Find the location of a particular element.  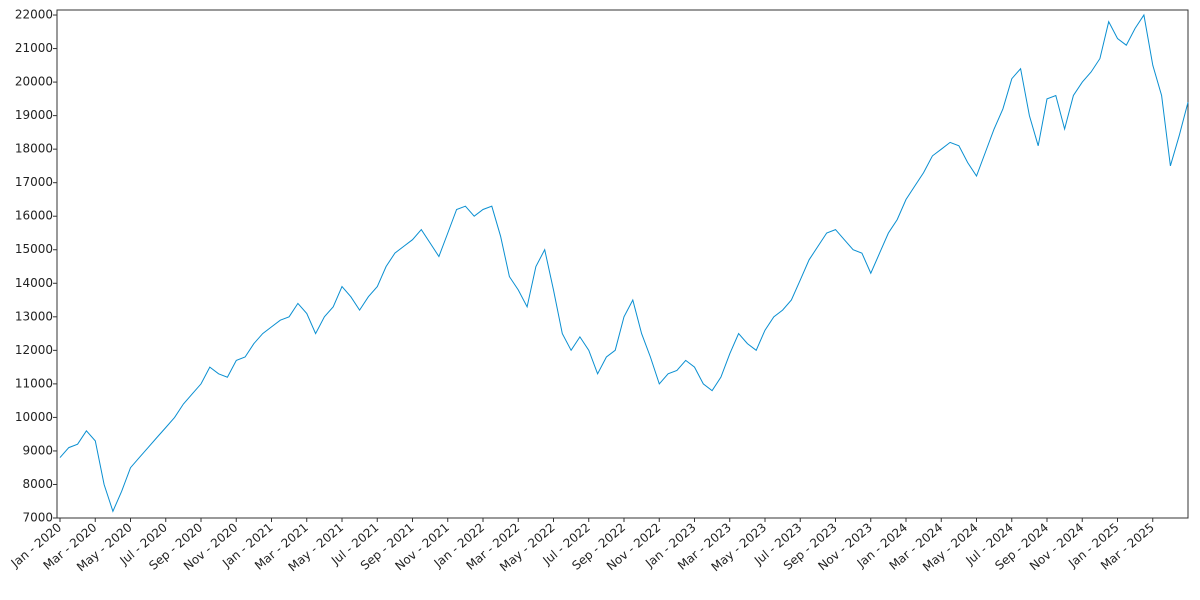

y-tick-label: 9000 is located at coordinates (37, 450).